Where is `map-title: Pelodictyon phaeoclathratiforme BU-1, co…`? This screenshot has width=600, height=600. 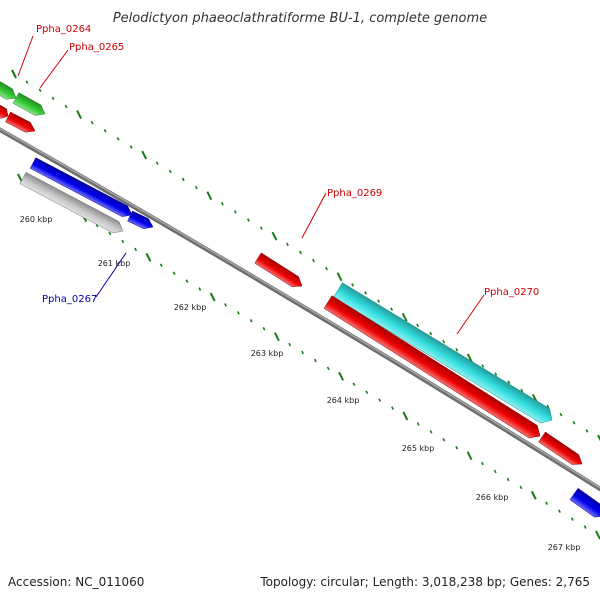
map-title: Pelodictyon phaeoclathratiforme BU-1, co… is located at coordinates (300, 18).